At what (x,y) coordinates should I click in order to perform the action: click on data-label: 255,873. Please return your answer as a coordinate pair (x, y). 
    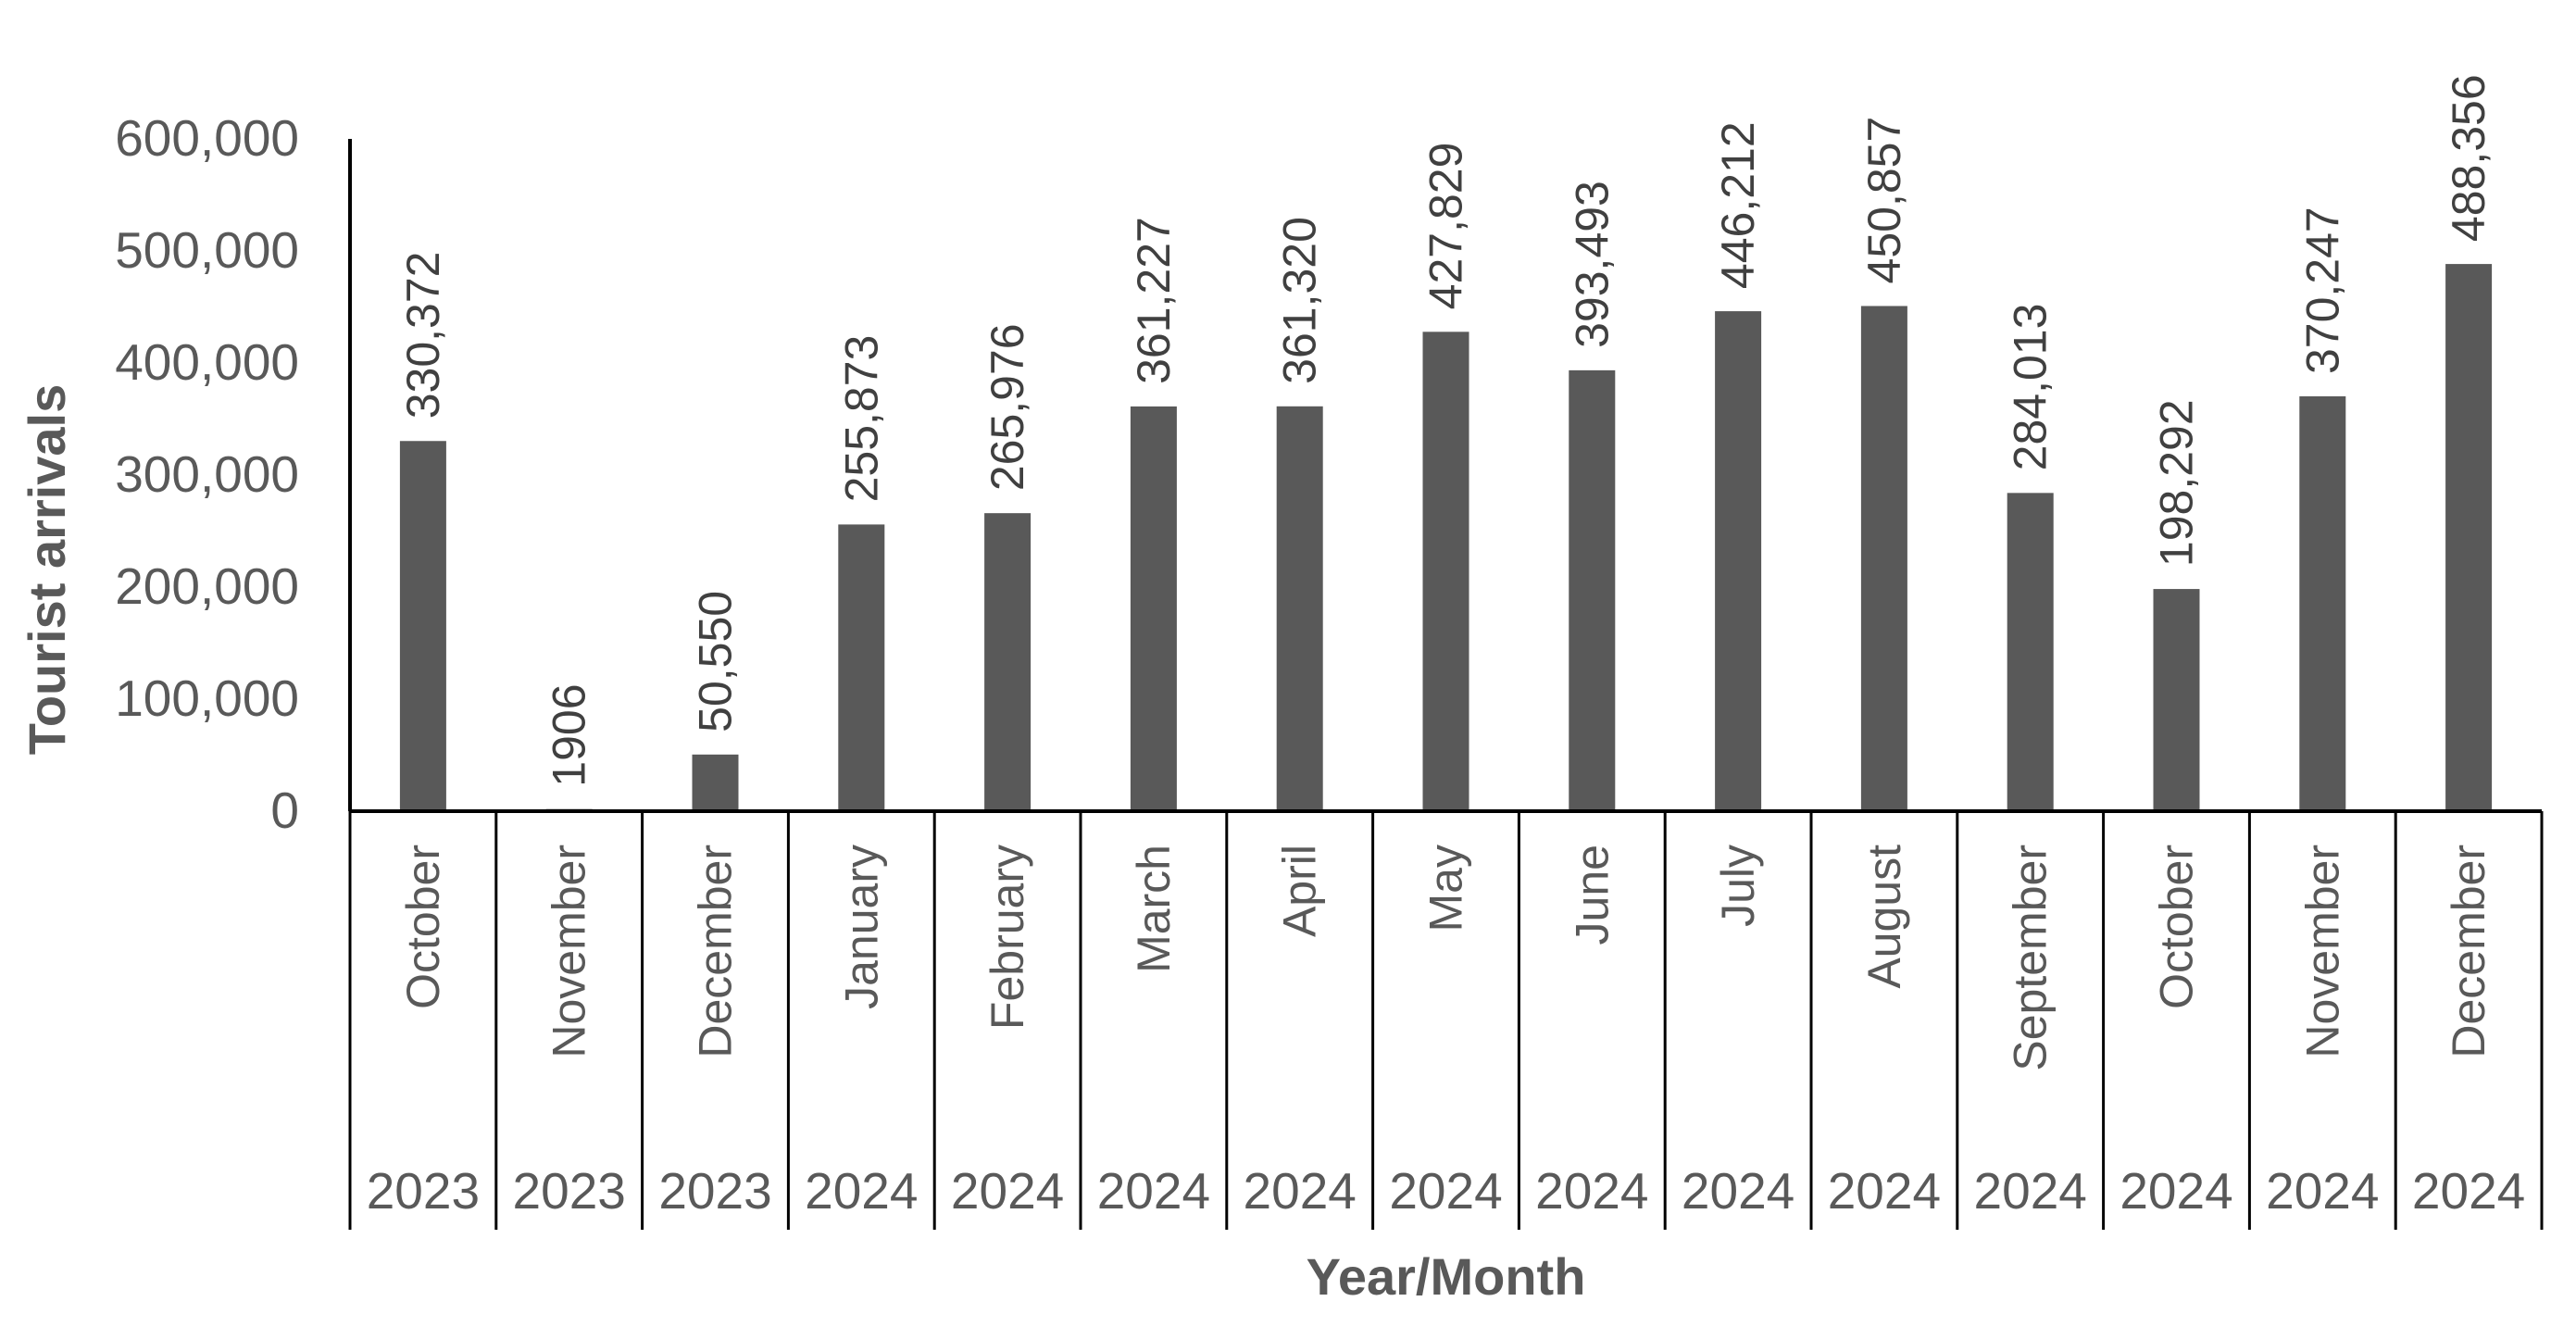
    Looking at the image, I should click on (861, 419).